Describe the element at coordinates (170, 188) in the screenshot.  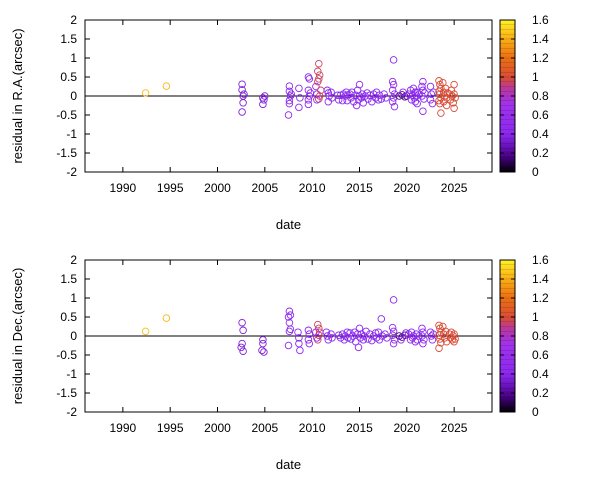
I see `x-tick-label: 1995` at that location.